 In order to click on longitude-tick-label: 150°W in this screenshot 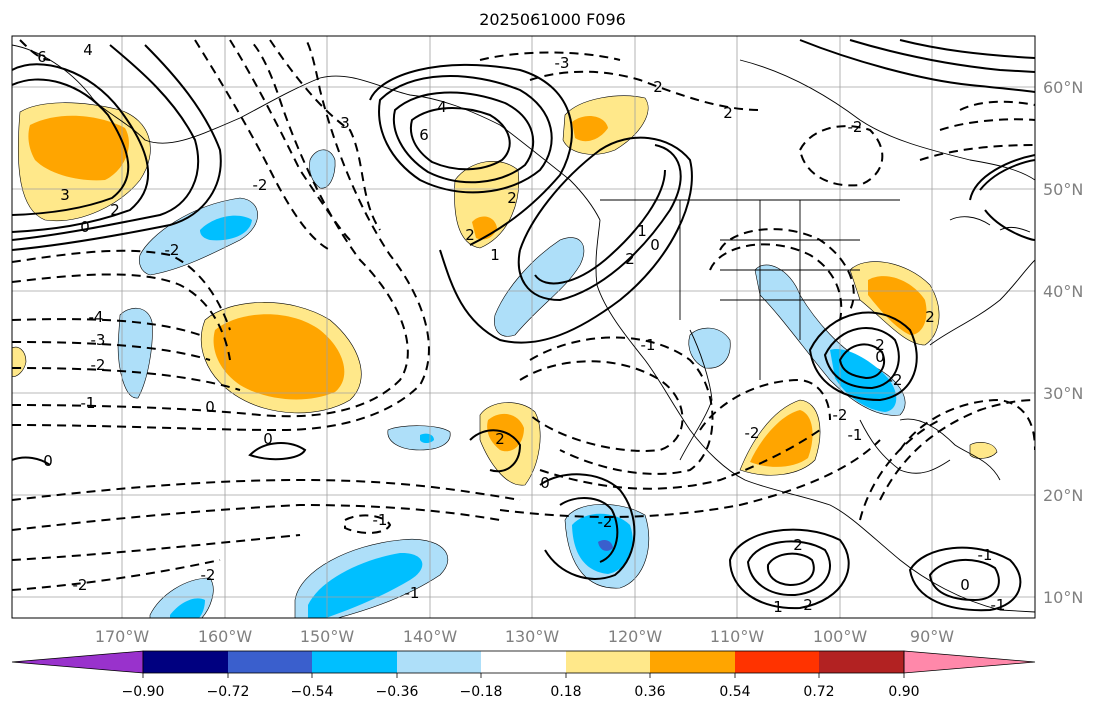, I will do `click(327, 636)`.